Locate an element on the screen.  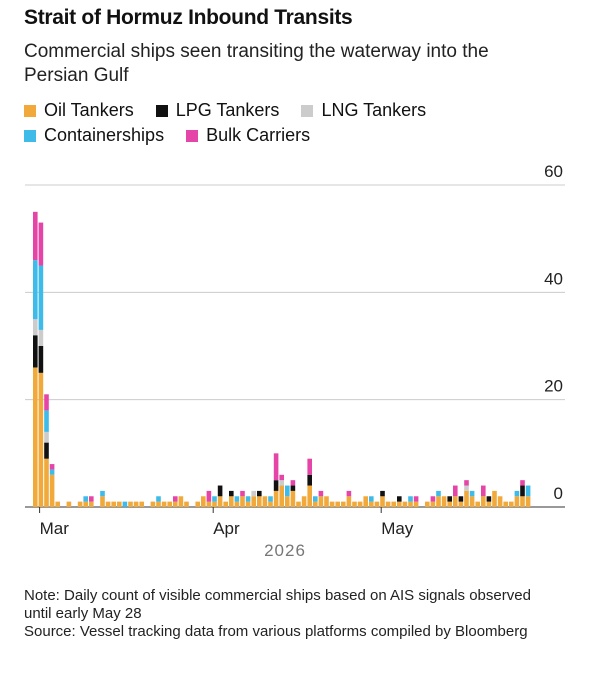
y-tick-label: 20 is located at coordinates (553, 386).